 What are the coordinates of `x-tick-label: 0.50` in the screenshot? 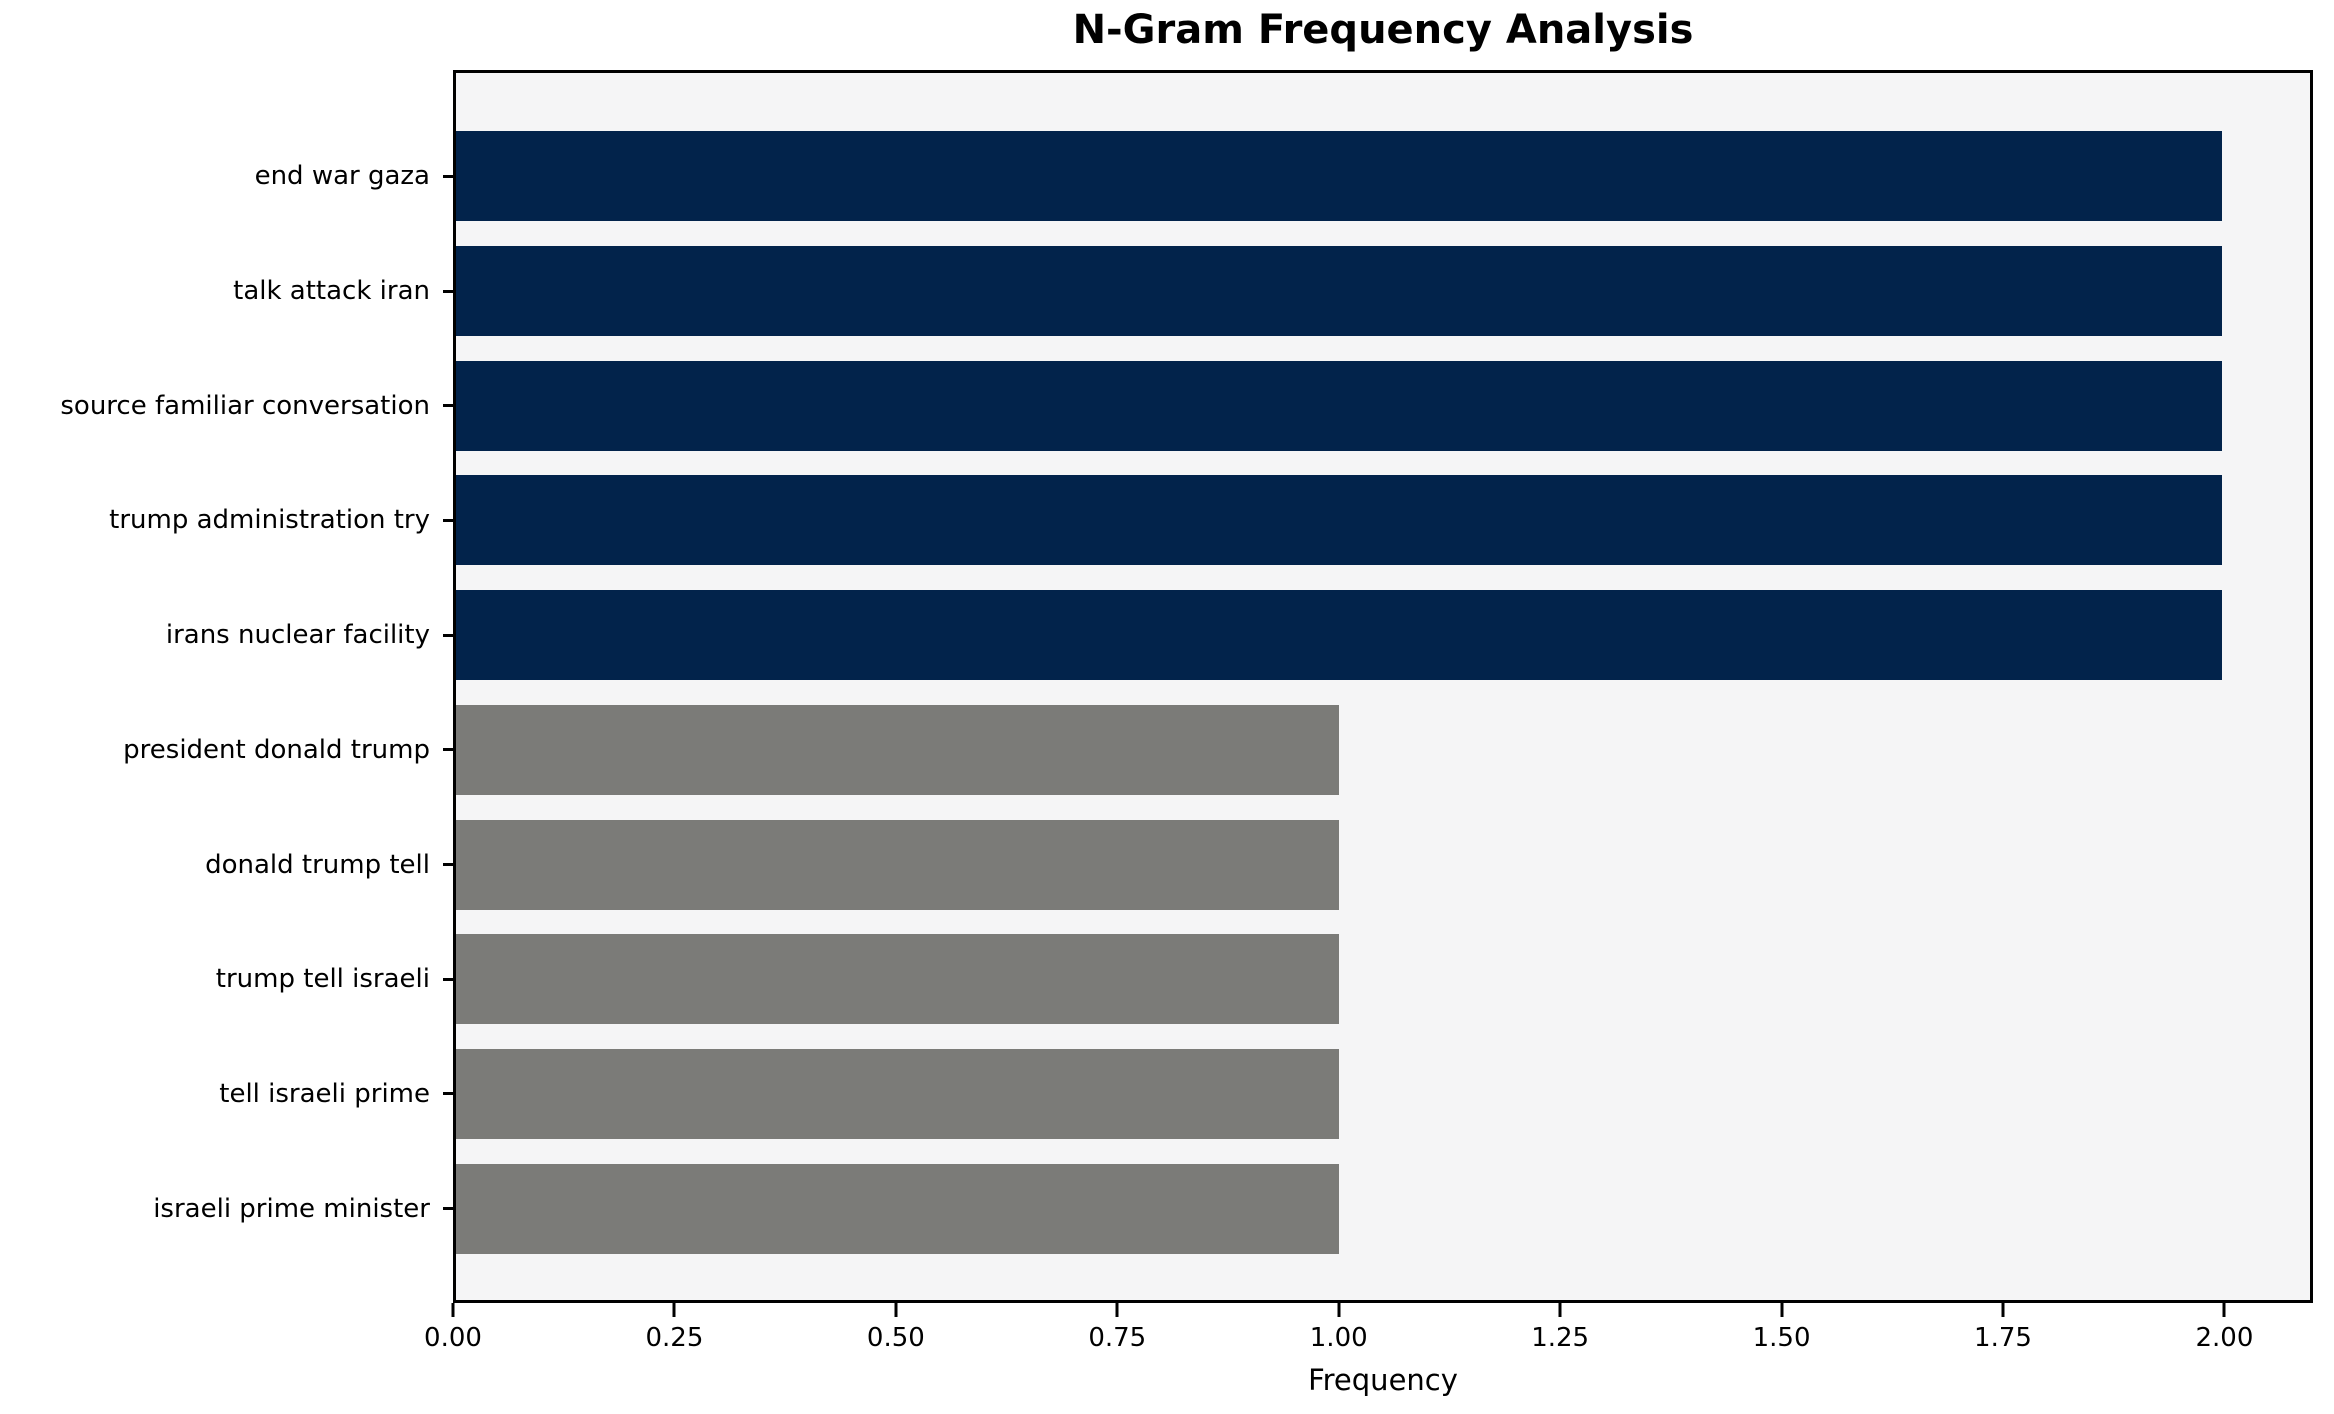 It's located at (895, 1338).